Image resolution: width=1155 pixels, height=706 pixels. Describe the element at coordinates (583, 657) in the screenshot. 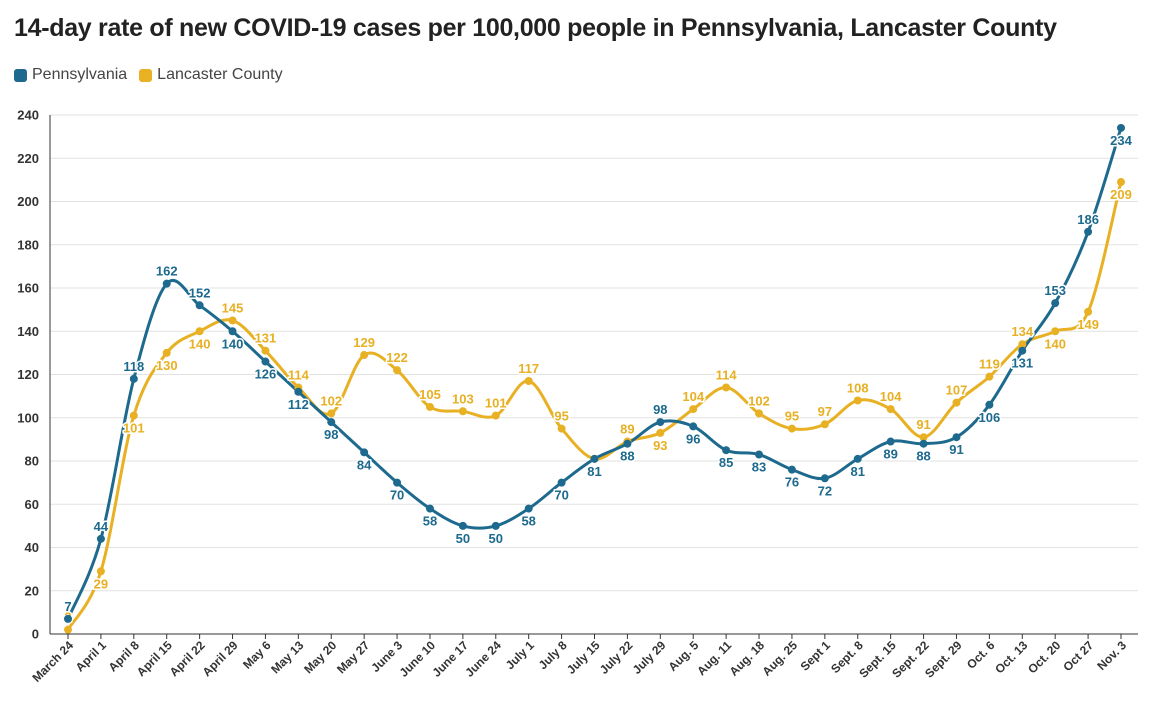

I see `x-tick-label: July 15` at that location.